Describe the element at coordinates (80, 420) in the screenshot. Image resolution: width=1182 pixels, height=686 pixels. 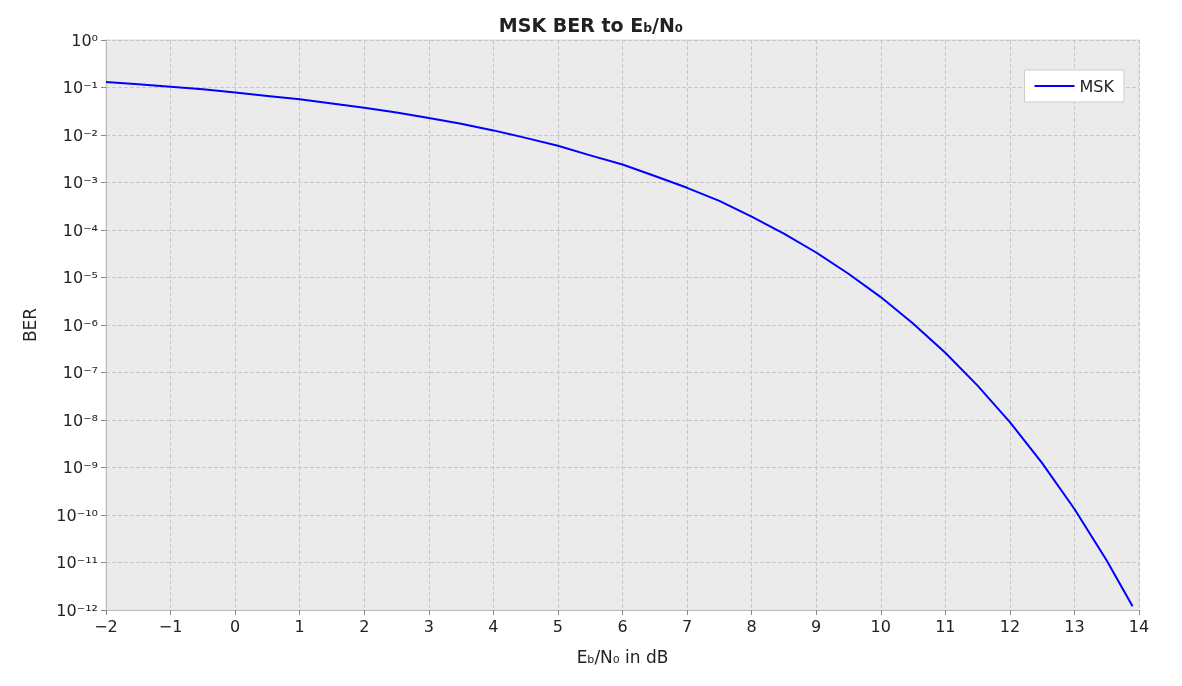
I see `y-tick-label: 10⁻⁸` at that location.